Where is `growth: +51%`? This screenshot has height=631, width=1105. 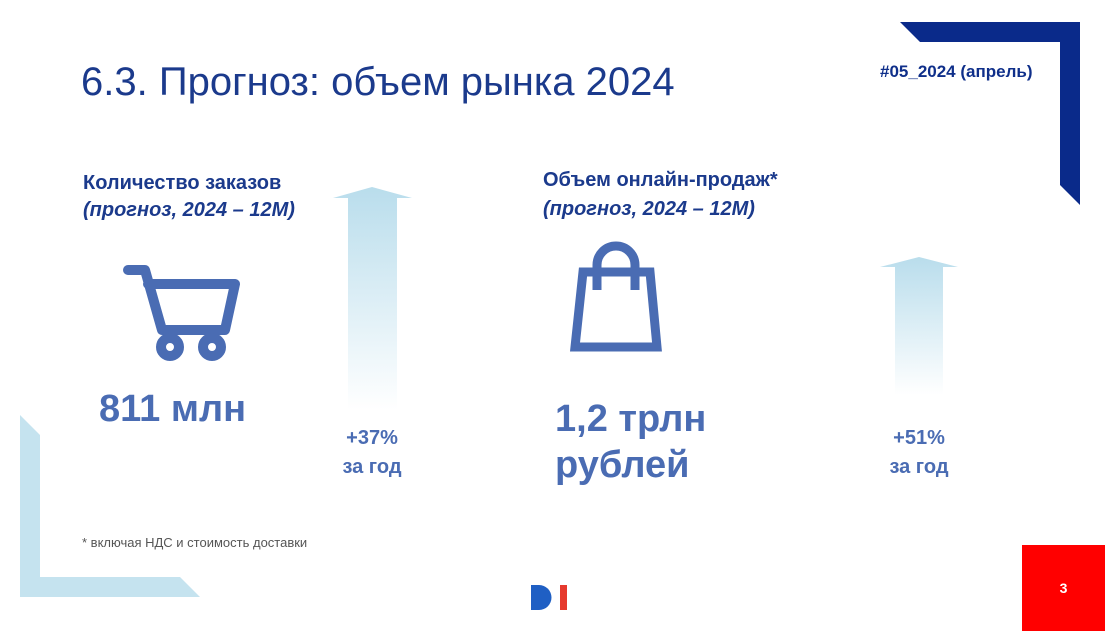
growth: +51% is located at coordinates (919, 438).